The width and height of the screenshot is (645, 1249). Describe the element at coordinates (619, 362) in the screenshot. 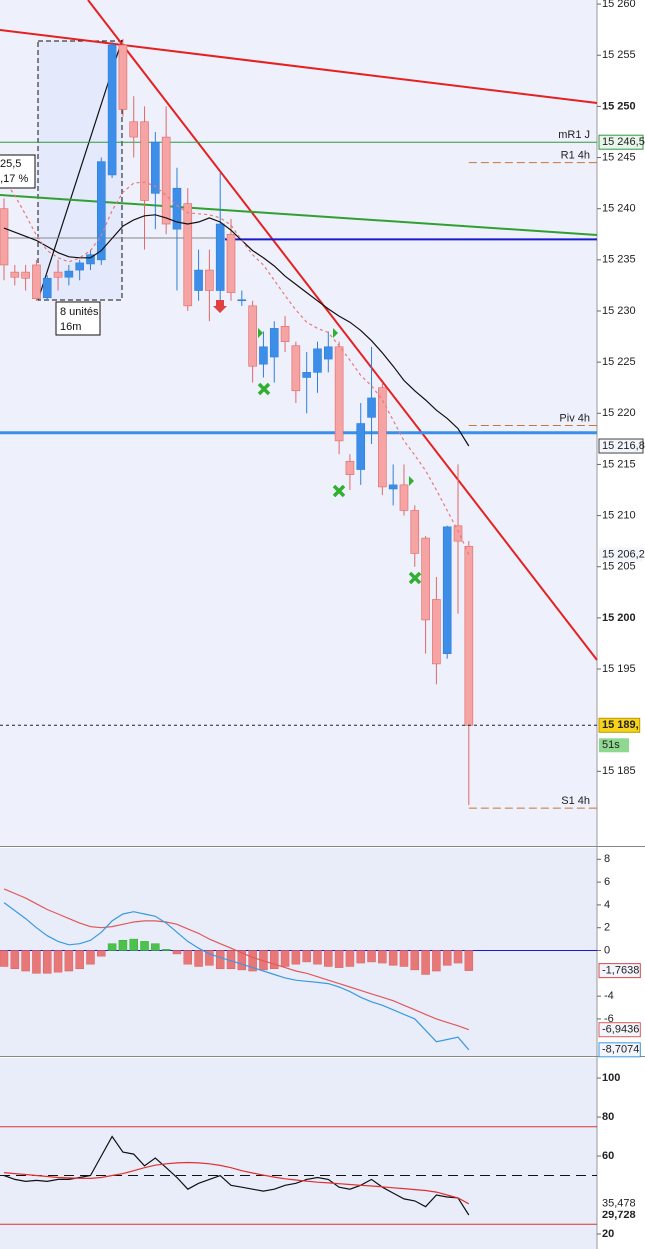

I see `y-tick-label: 15 225` at that location.